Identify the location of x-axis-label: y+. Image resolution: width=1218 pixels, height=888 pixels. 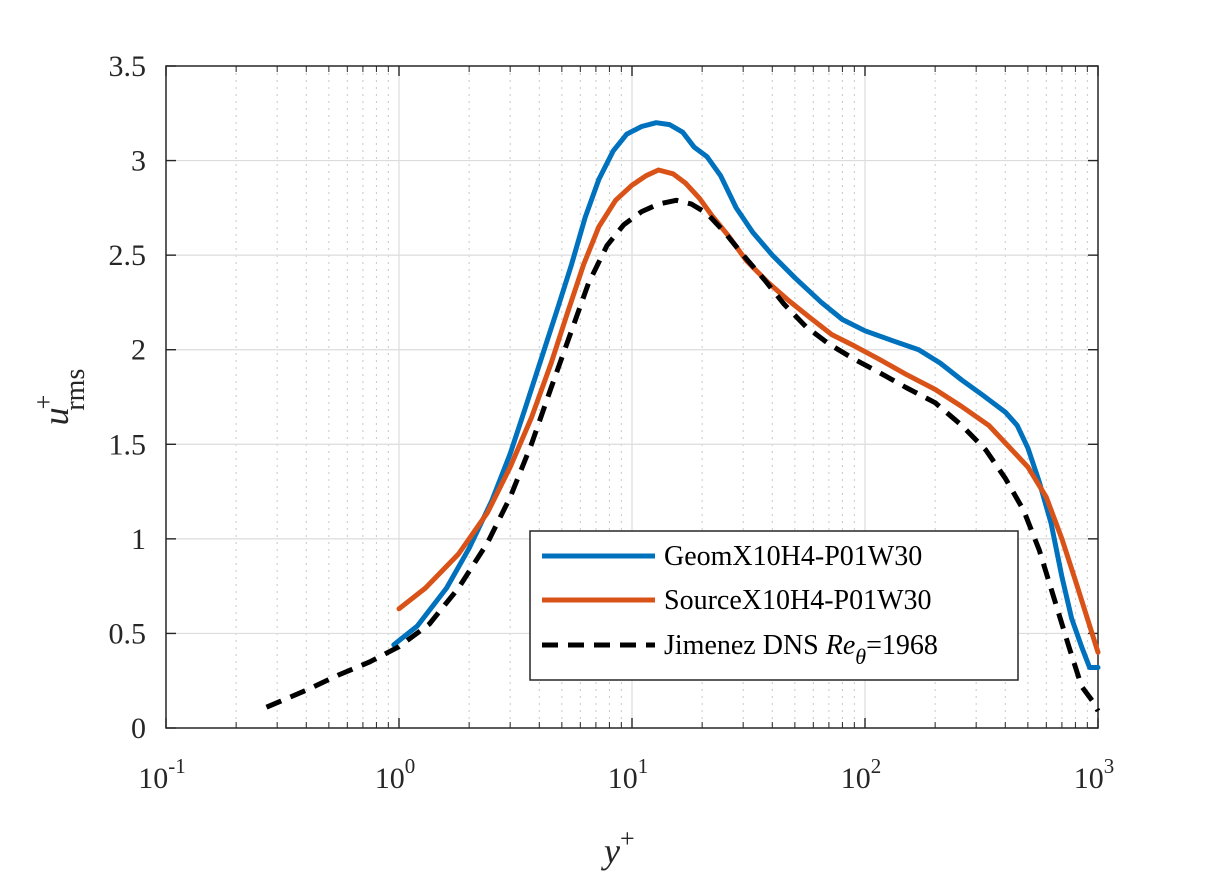
(618, 847).